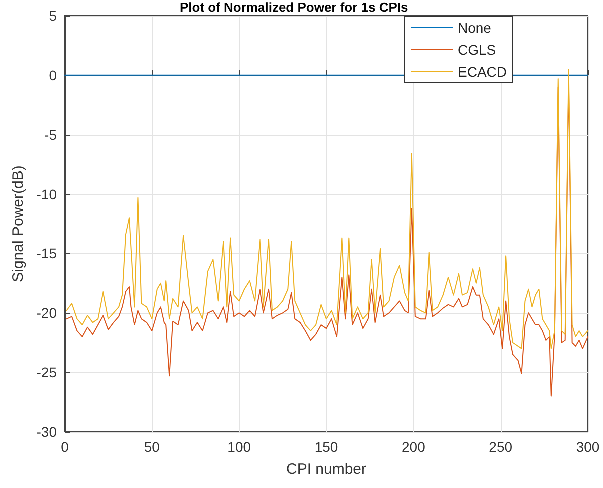 The width and height of the screenshot is (603, 488). What do you see at coordinates (47, 254) in the screenshot?
I see `y-tick-label: -15` at bounding box center [47, 254].